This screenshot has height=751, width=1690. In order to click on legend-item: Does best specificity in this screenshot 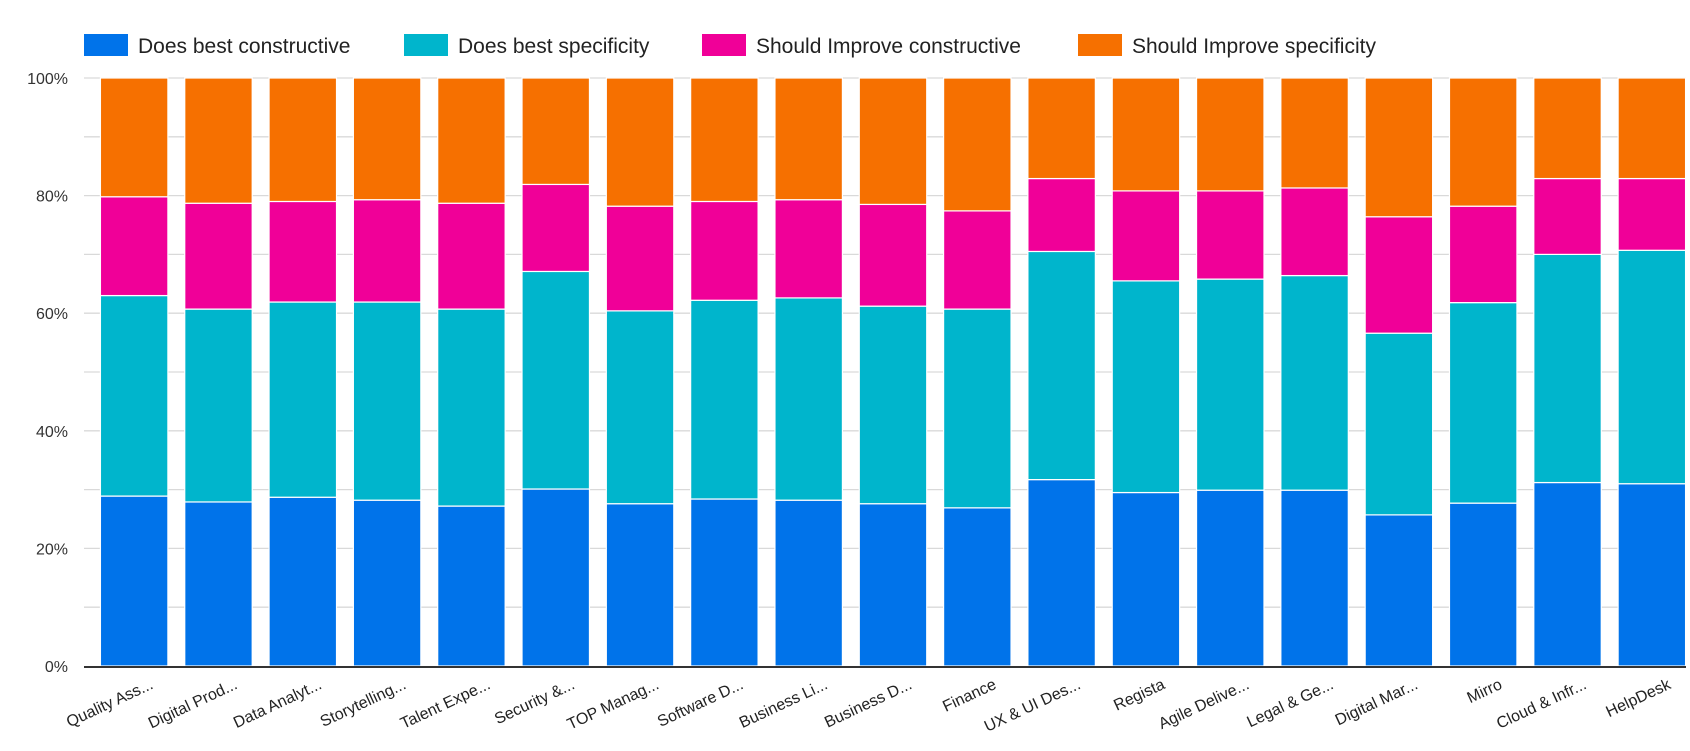, I will do `click(527, 46)`.